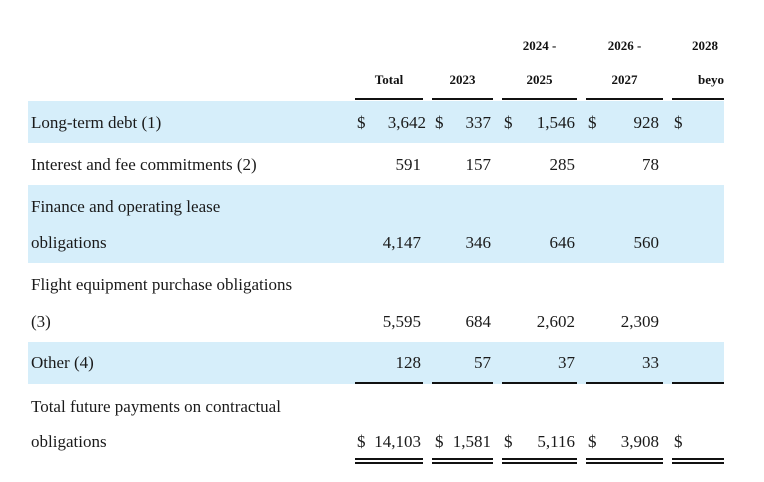 The image size is (764, 482). I want to click on cell-value: 1,546, so click(555, 122).